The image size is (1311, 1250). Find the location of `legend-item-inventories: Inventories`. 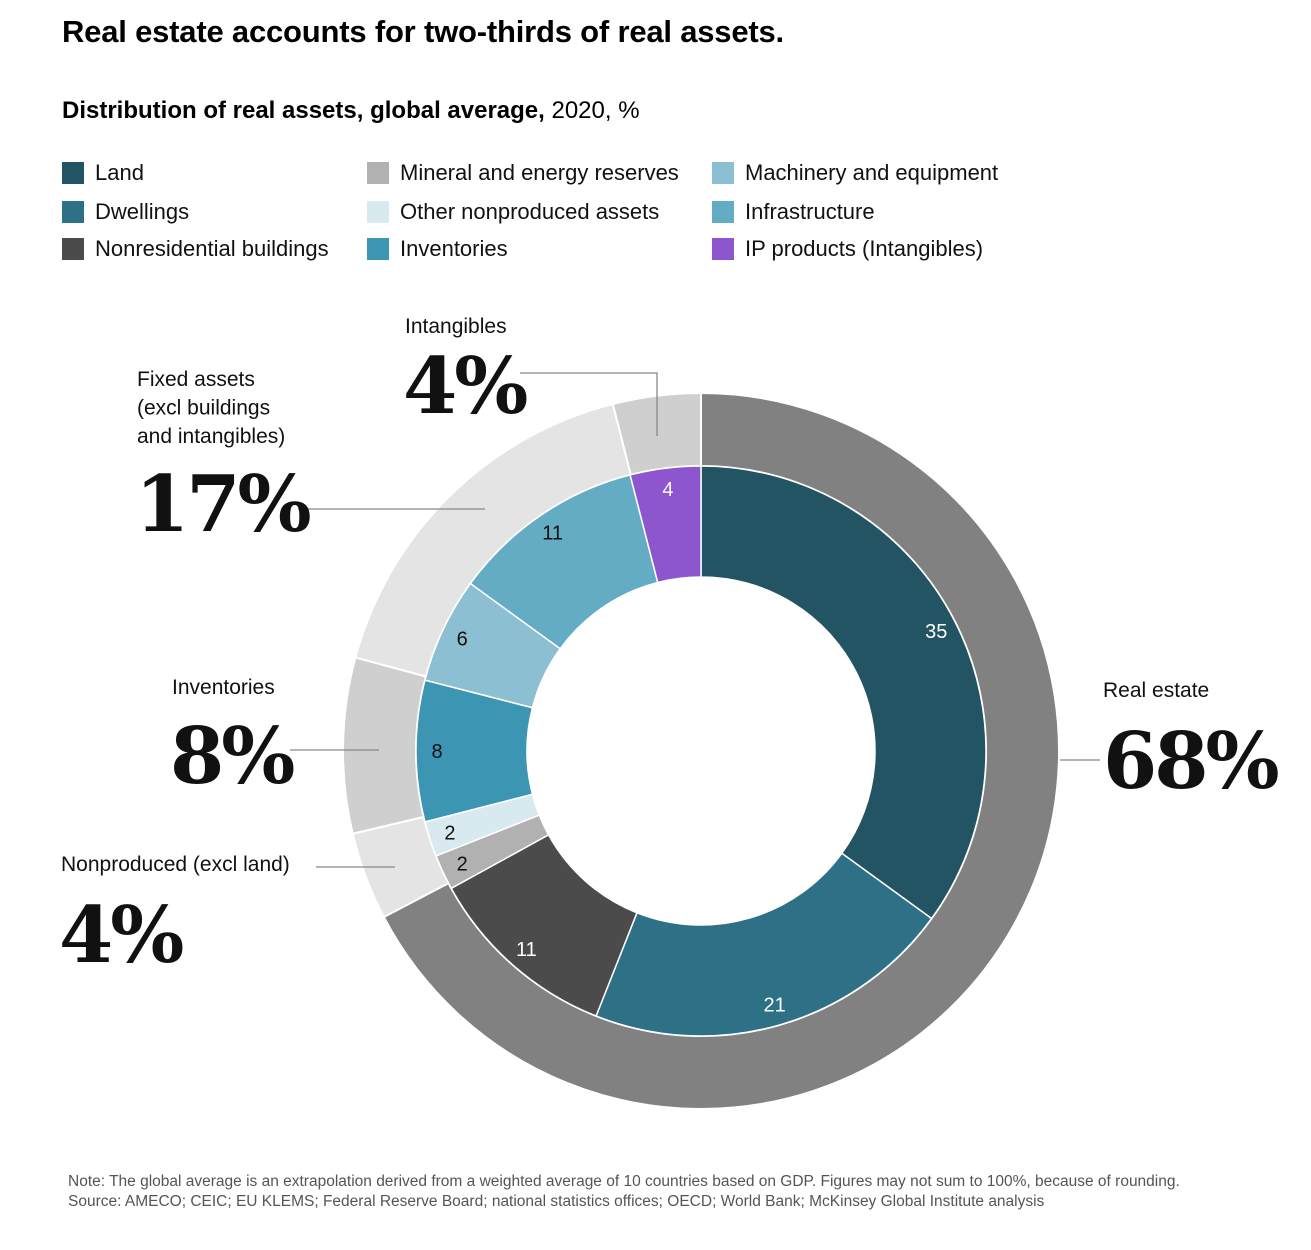

legend-item-inventories: Inventories is located at coordinates (437, 249).